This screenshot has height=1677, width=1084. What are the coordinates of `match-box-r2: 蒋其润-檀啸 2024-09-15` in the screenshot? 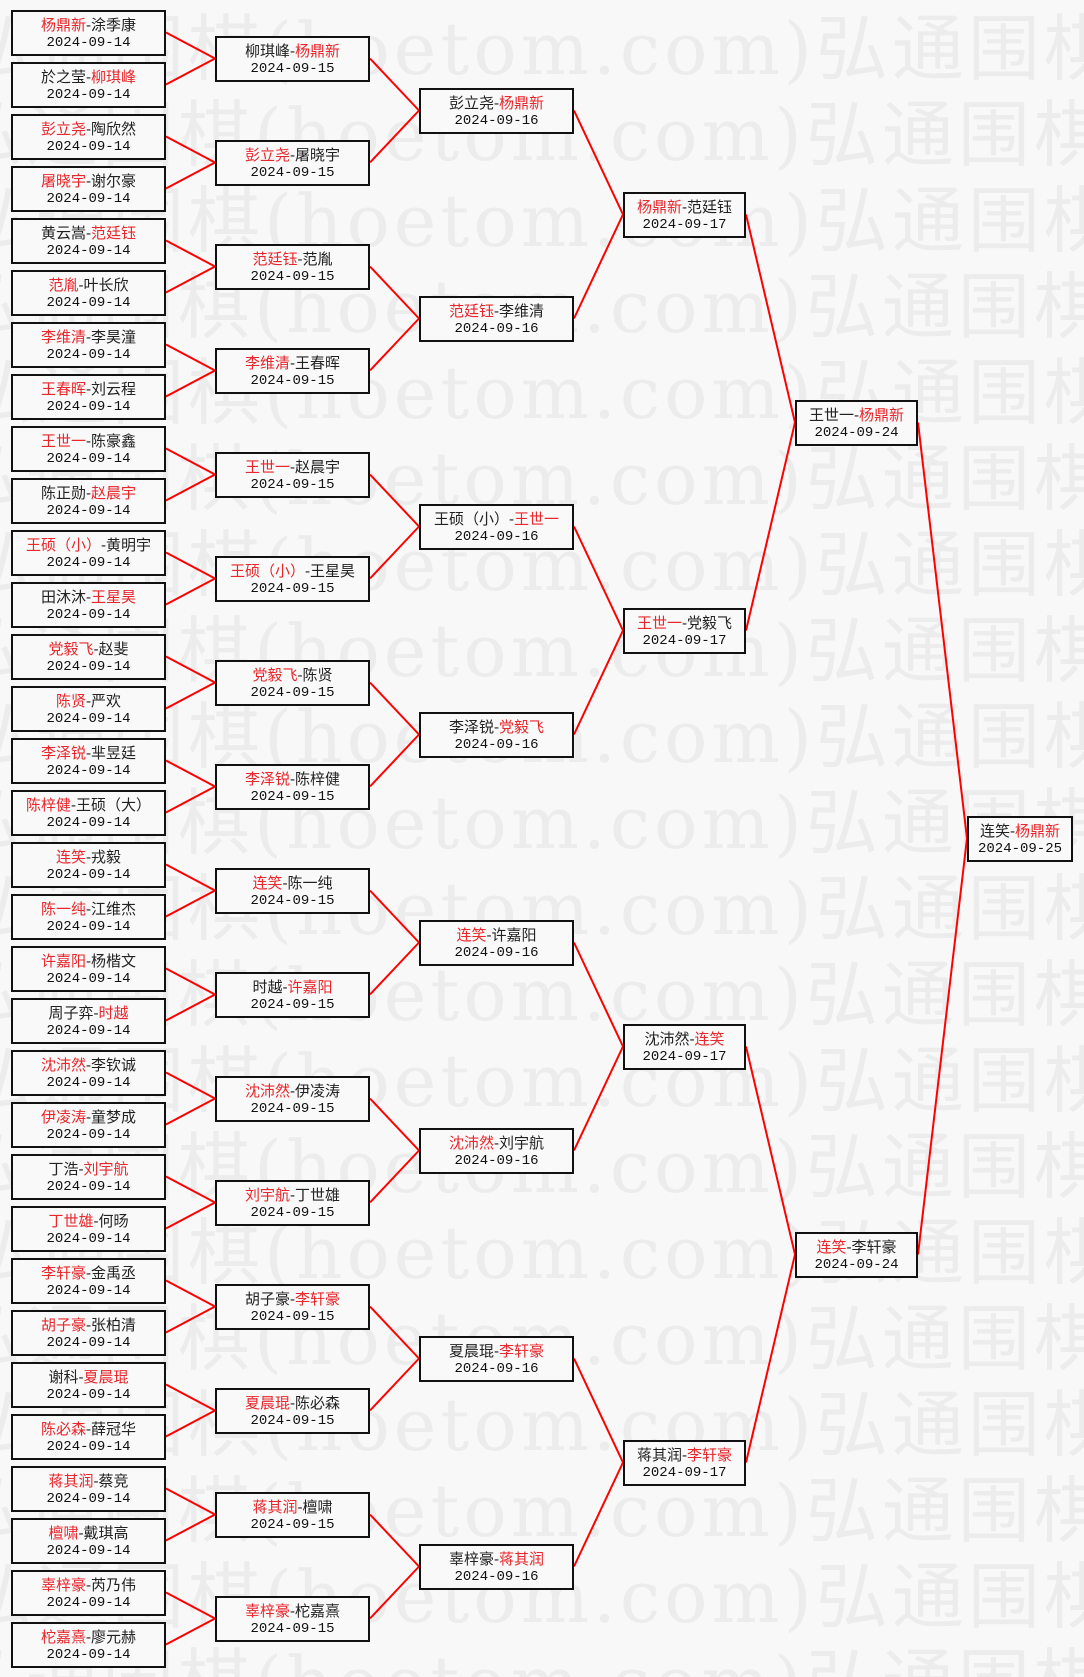 It's located at (292, 1514).